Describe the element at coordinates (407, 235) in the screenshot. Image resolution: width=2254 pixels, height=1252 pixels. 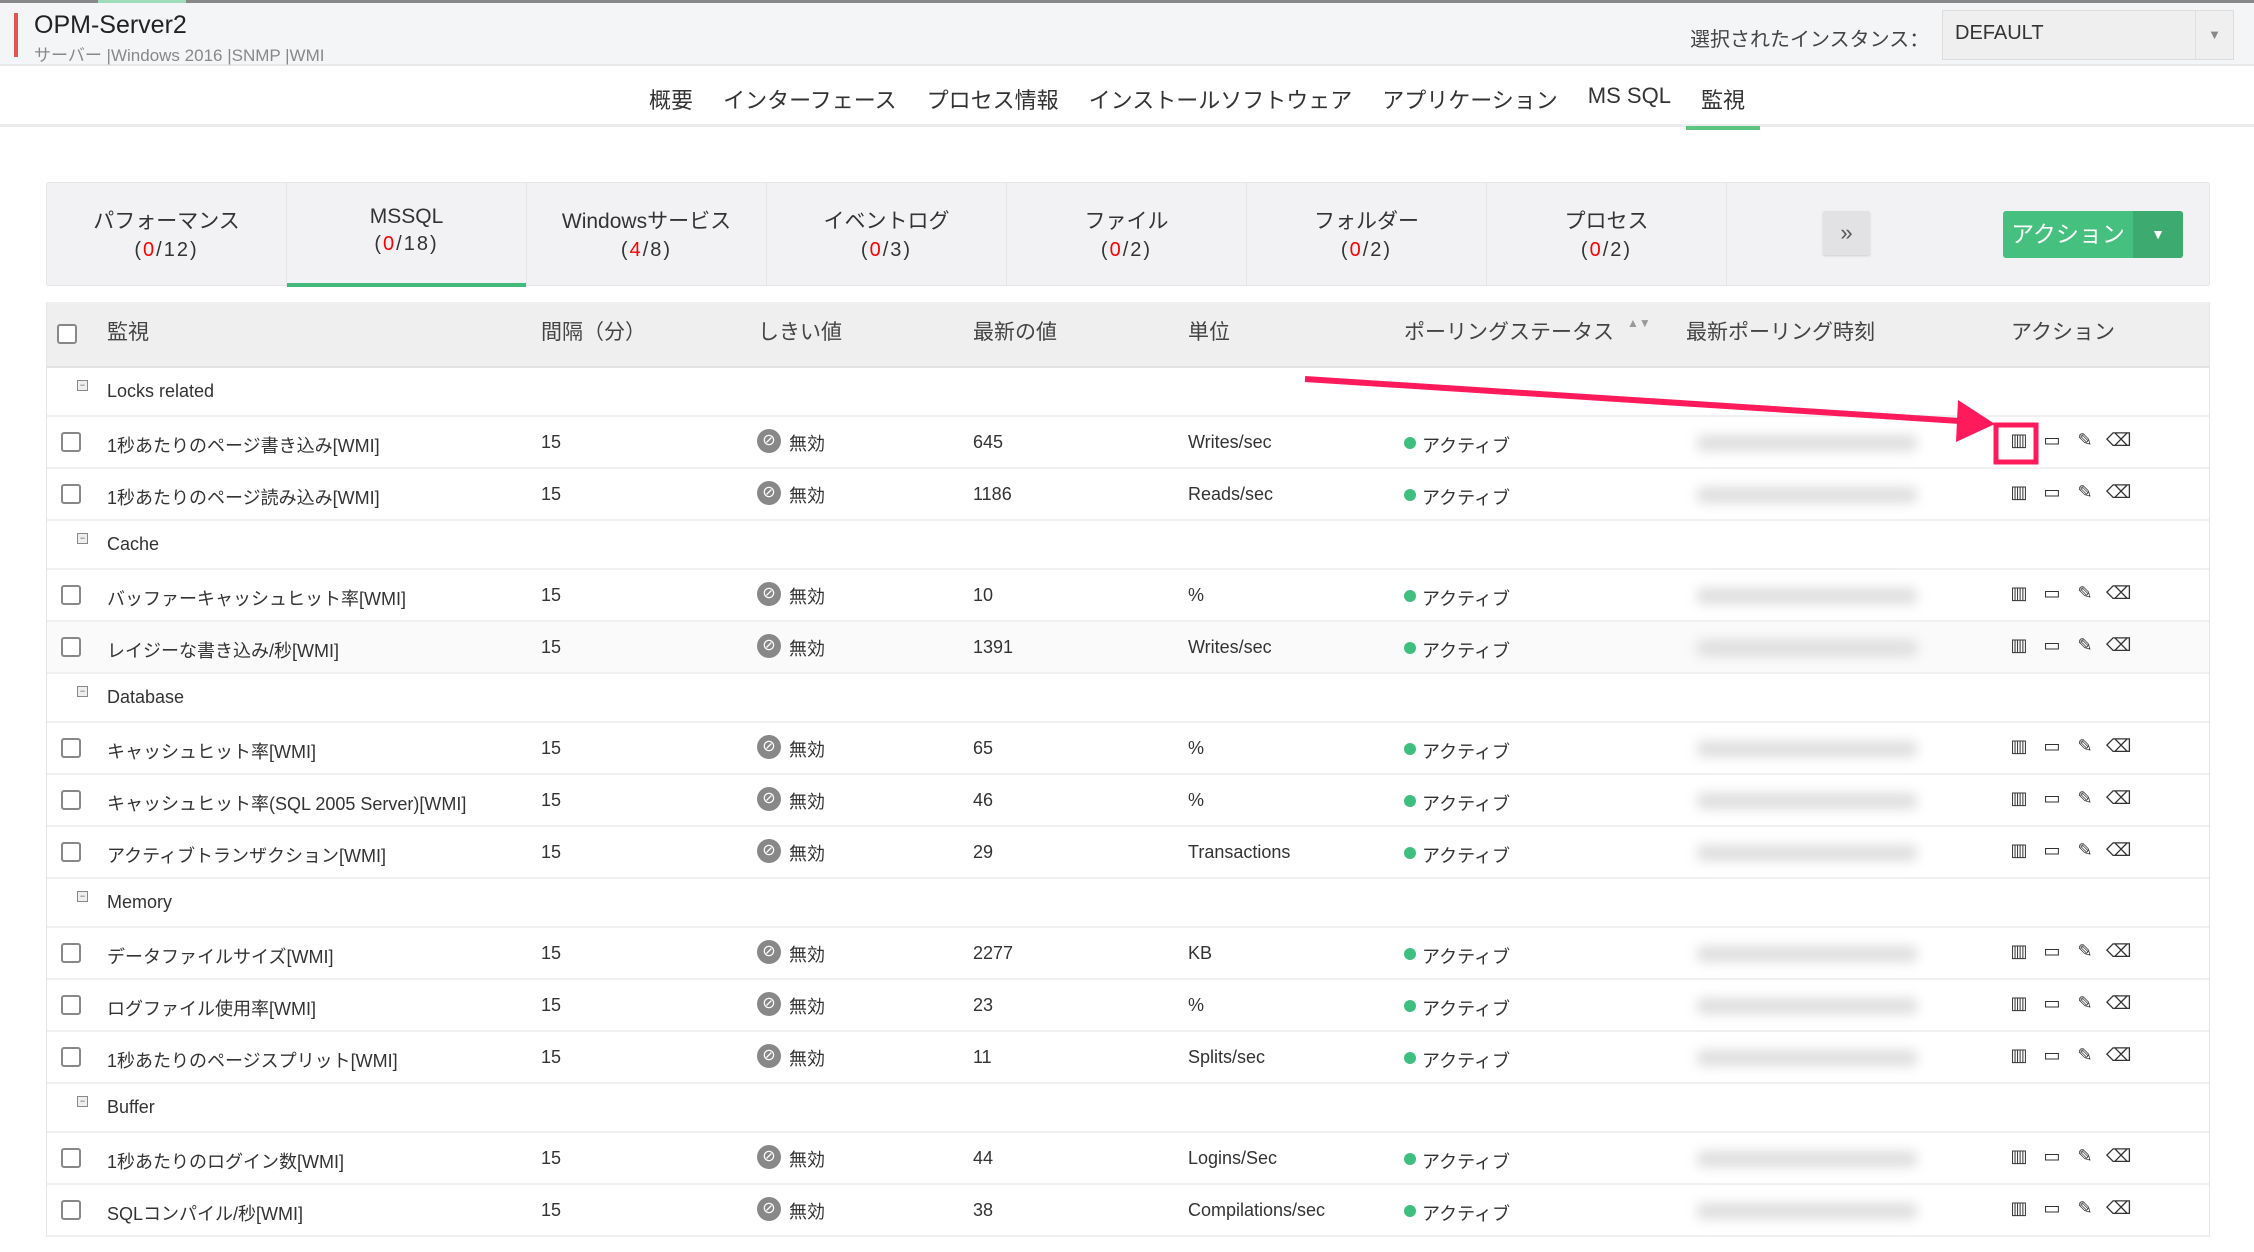
I see `monitor-tab: MSSQL (0/18)` at that location.